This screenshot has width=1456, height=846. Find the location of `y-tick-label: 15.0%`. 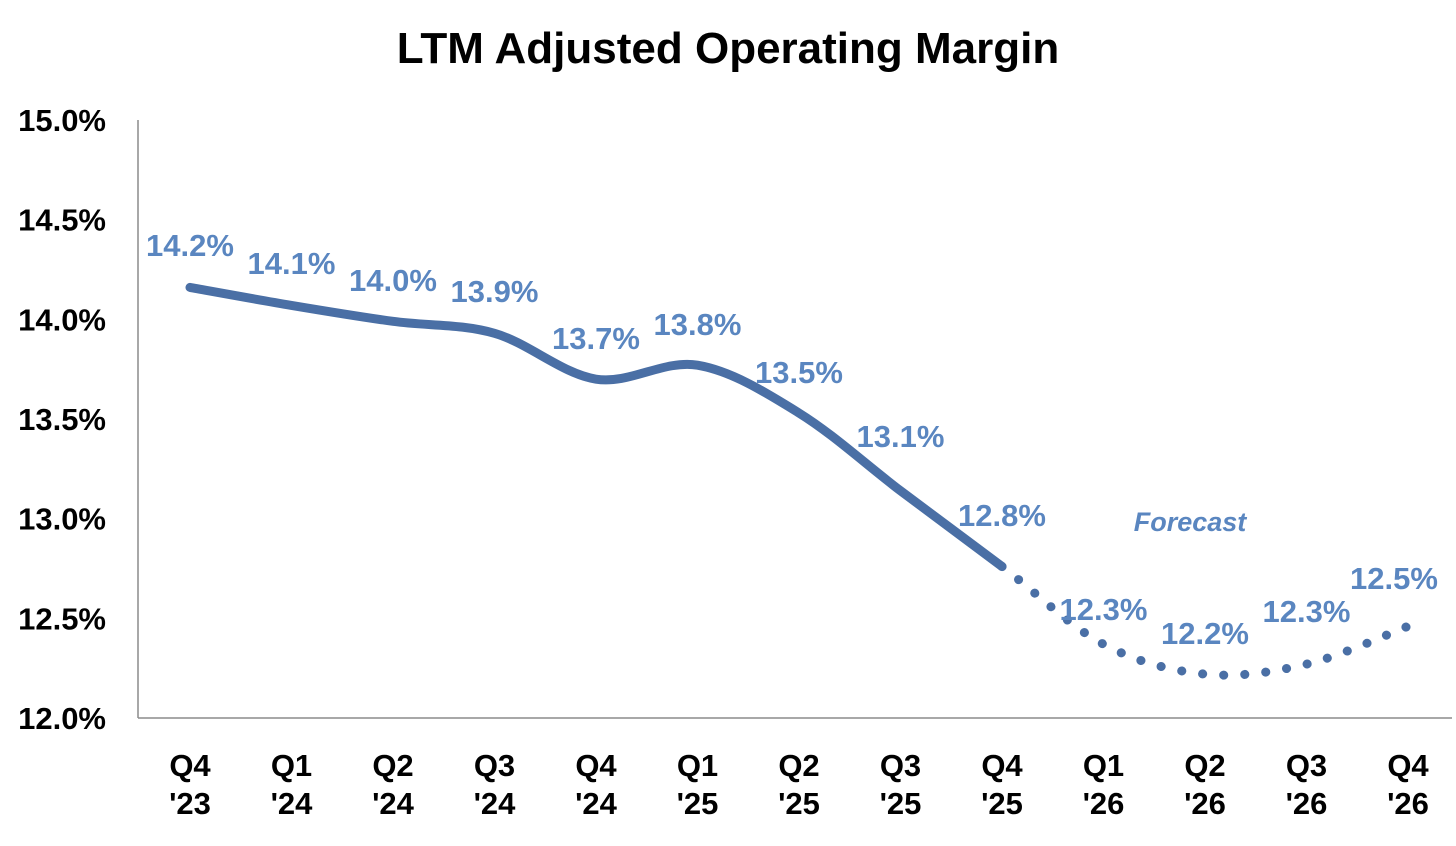

y-tick-label: 15.0% is located at coordinates (62, 120).